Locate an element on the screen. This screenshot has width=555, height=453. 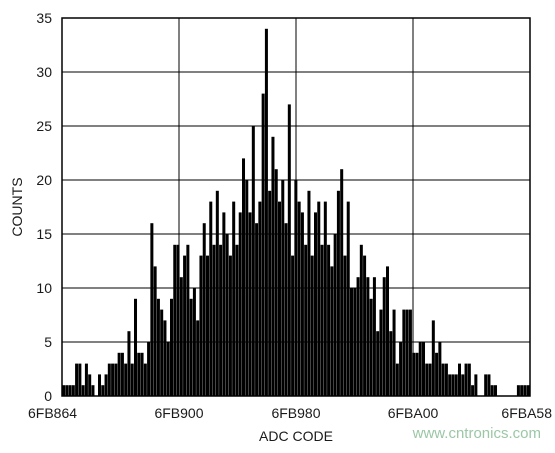
x-tick-label: 6FBA00 is located at coordinates (413, 413).